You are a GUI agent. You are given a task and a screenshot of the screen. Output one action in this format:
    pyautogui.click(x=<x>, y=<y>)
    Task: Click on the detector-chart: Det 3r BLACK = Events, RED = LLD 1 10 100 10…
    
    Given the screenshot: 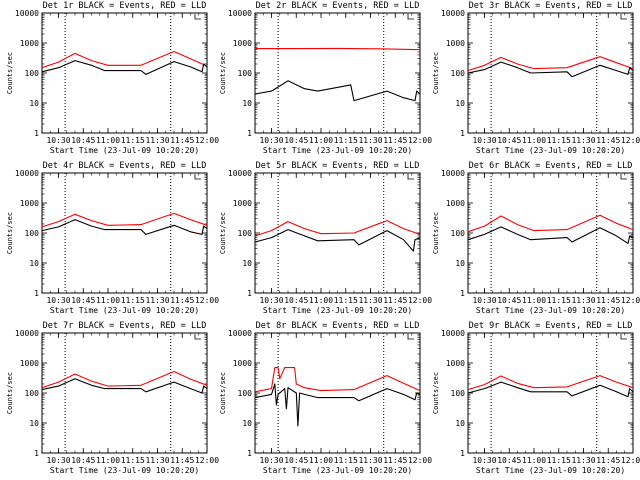 What is the action you would take?
    pyautogui.click(x=536, y=78)
    